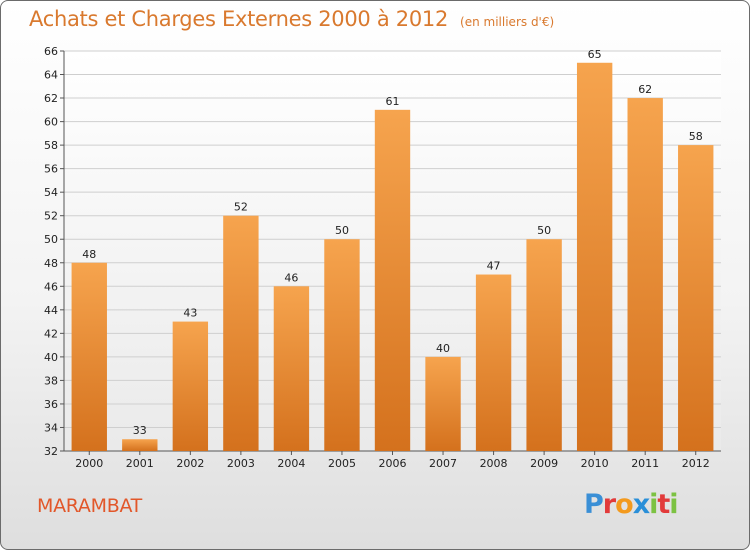 Image resolution: width=750 pixels, height=550 pixels. Describe the element at coordinates (507, 22) in the screenshot. I see `chart-subtitle: (en milliers d'€)` at that location.